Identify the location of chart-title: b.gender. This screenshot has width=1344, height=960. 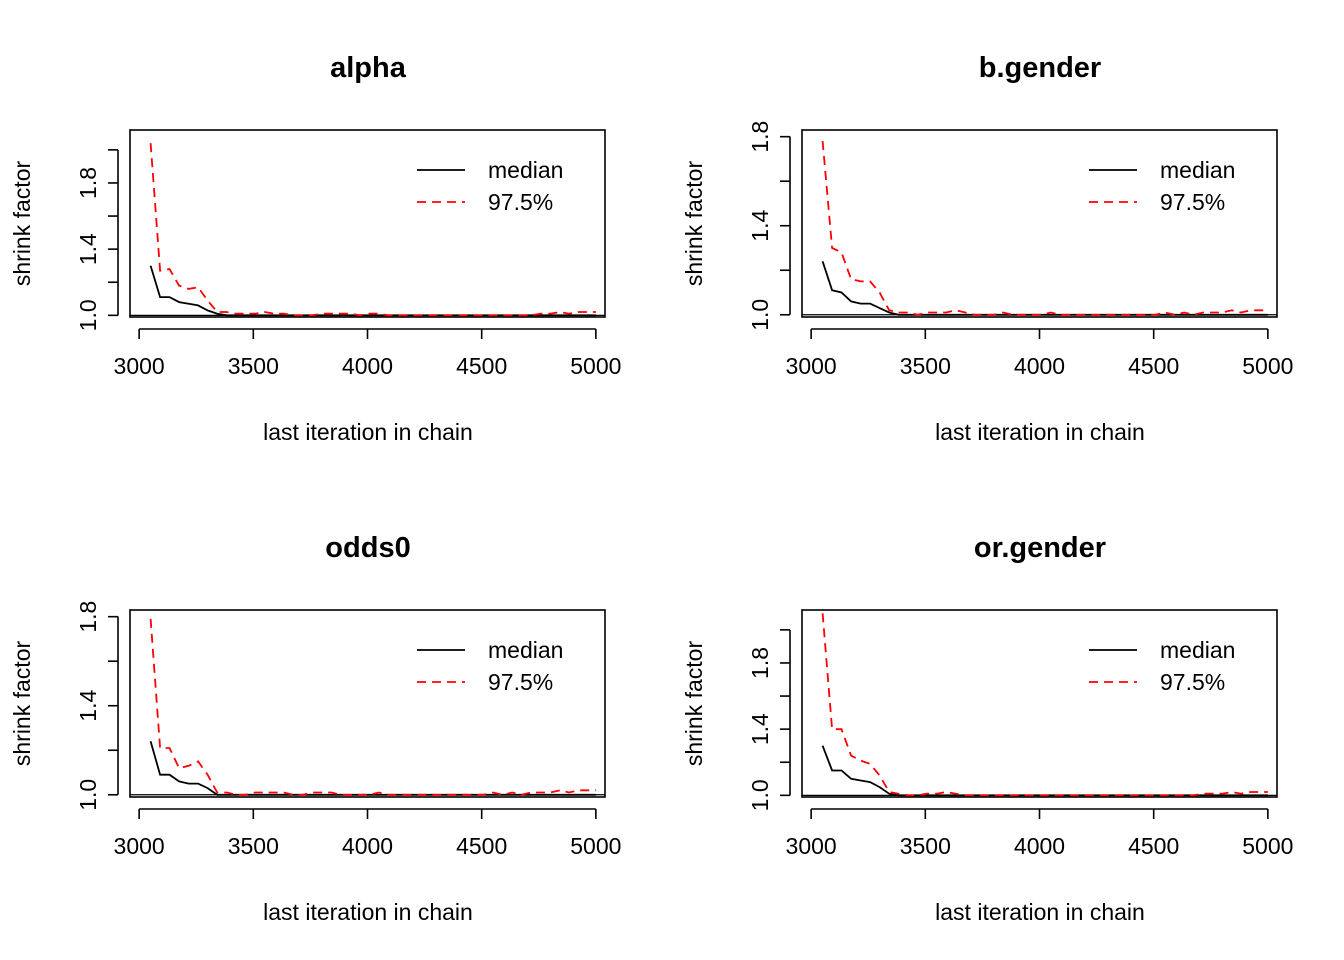
(1040, 68).